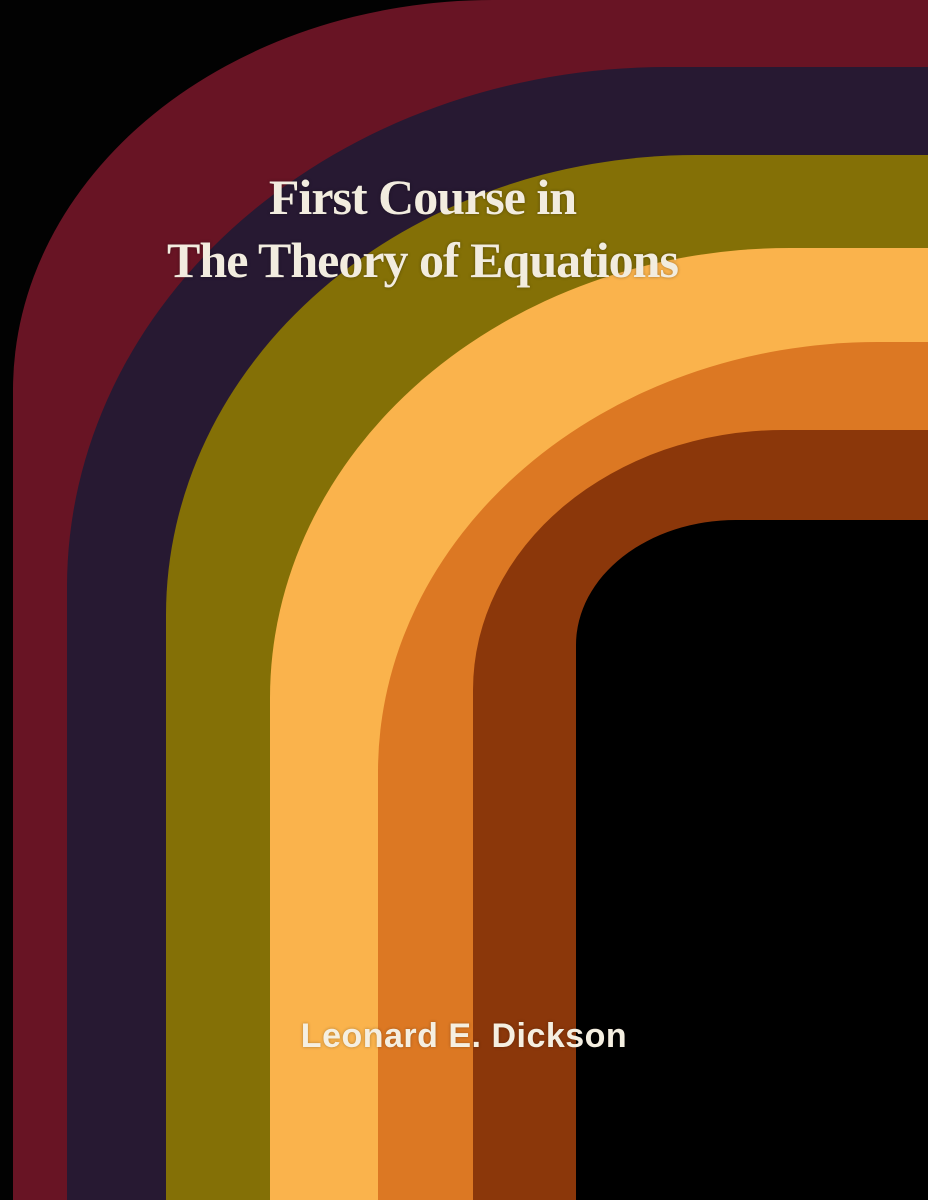 The width and height of the screenshot is (928, 1200). Describe the element at coordinates (422, 229) in the screenshot. I see `book-title: First Course in The Theory of Equations` at that location.